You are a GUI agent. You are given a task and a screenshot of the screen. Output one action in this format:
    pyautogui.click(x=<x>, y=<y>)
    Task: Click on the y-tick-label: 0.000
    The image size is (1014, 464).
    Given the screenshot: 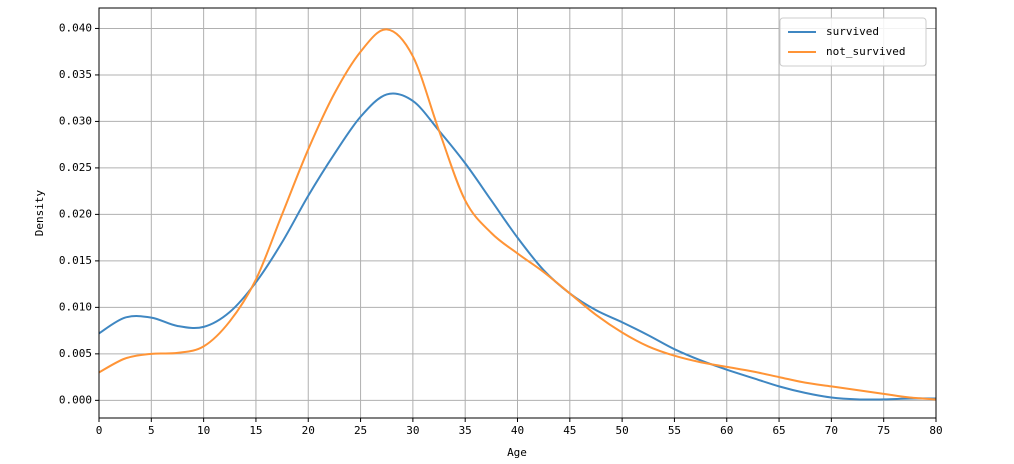 What is the action you would take?
    pyautogui.click(x=75, y=399)
    